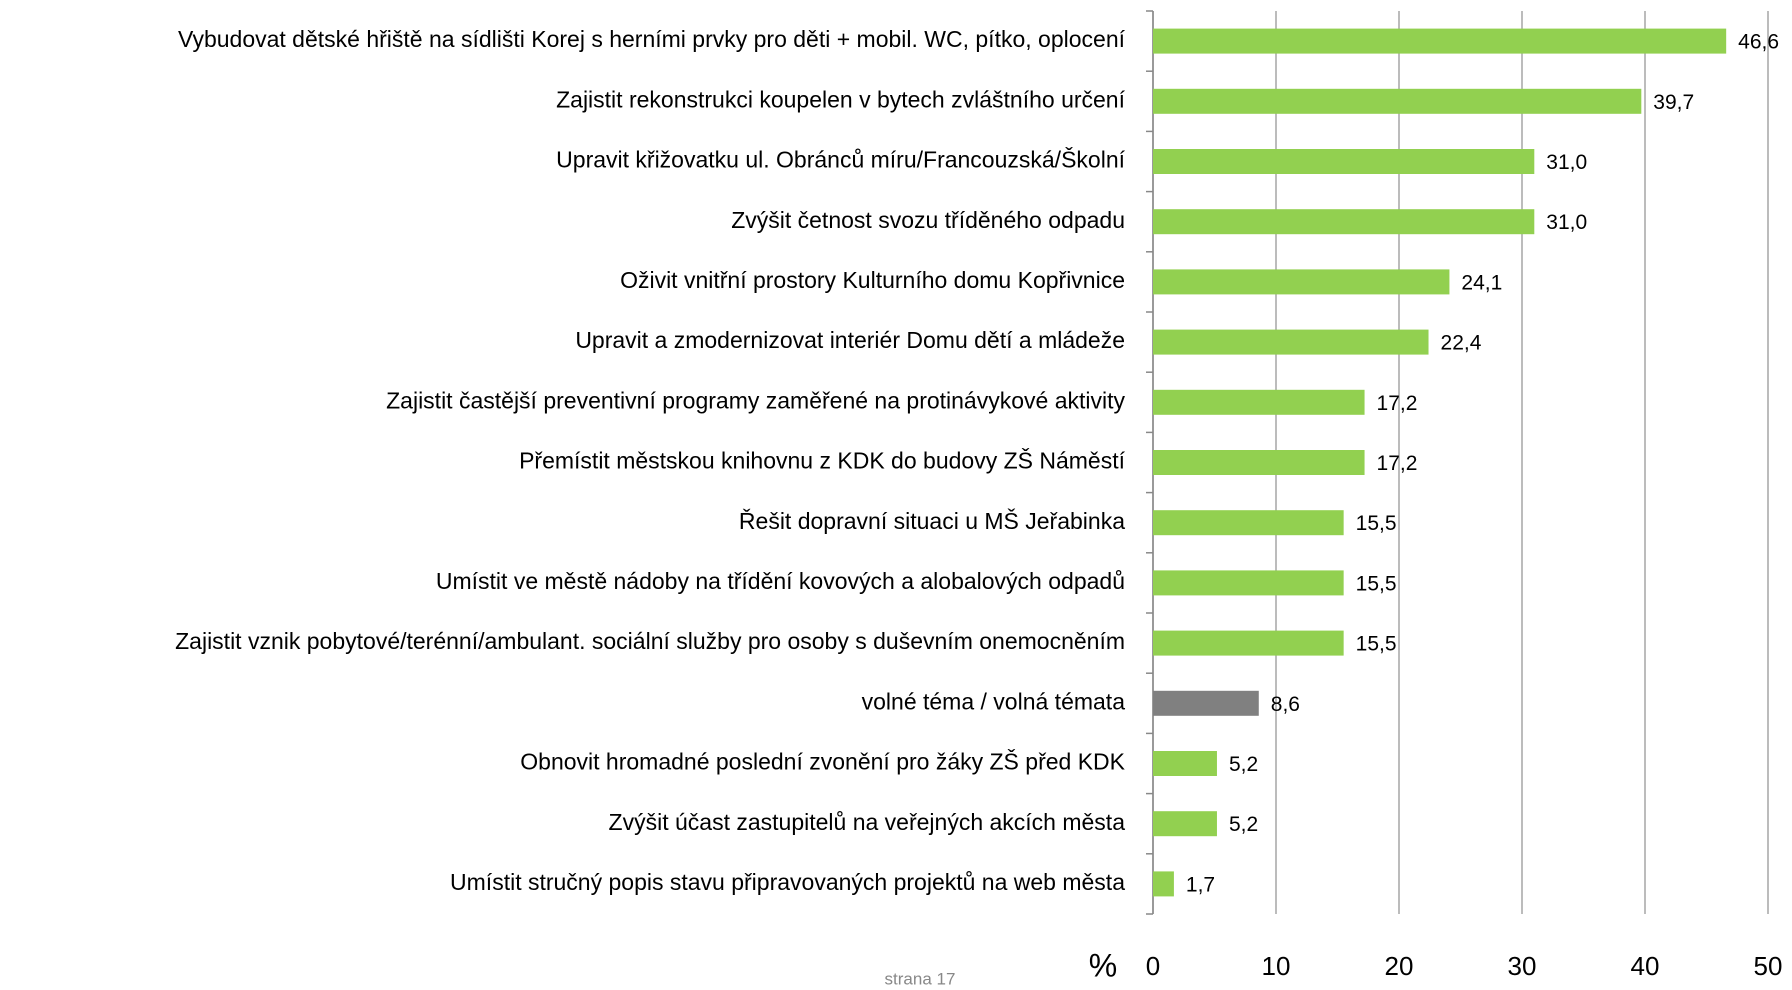 The height and width of the screenshot is (990, 1792). What do you see at coordinates (1481, 282) in the screenshot?
I see `value-label: 24,1` at bounding box center [1481, 282].